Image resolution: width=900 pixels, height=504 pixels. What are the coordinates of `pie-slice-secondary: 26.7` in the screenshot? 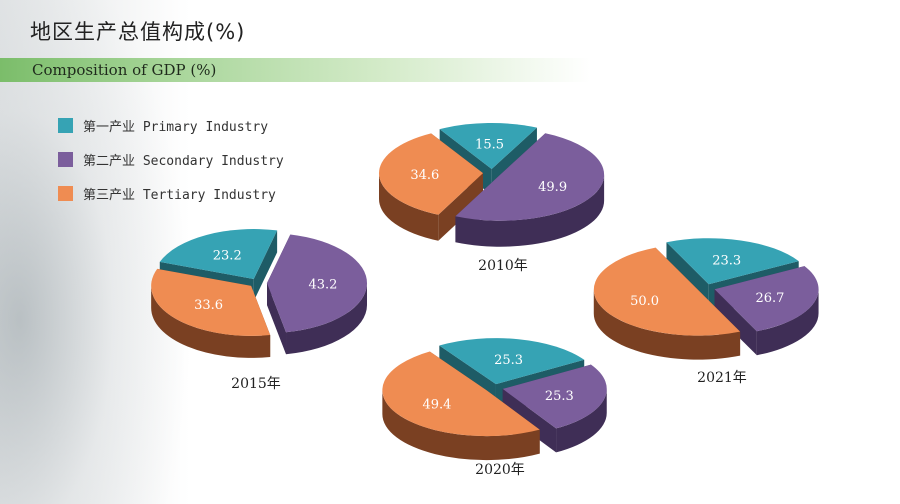 It's located at (766, 311).